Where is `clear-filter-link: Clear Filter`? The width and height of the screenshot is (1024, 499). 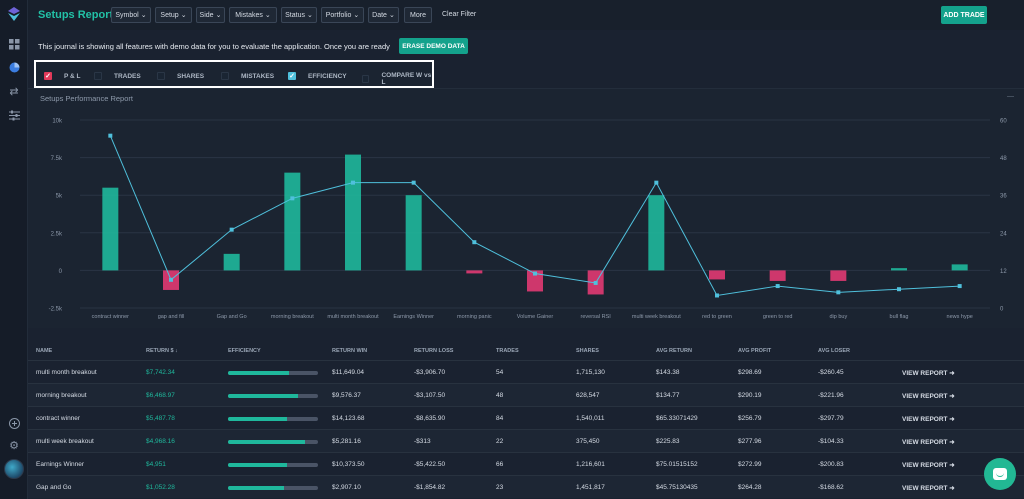 clear-filter-link: Clear Filter is located at coordinates (459, 14).